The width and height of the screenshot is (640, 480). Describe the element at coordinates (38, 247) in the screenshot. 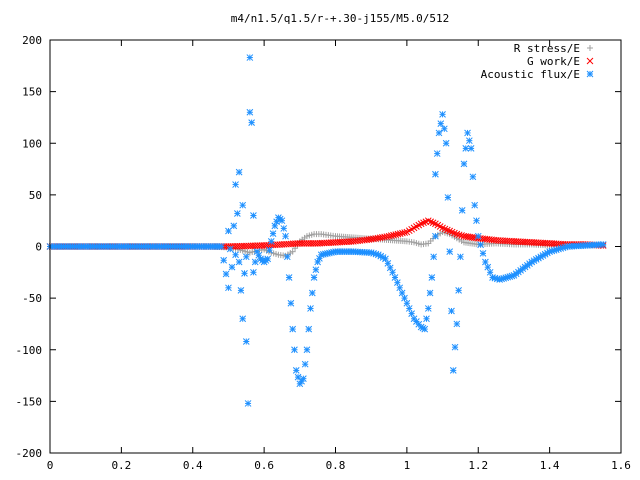

I see `y-tick-label: 0` at that location.